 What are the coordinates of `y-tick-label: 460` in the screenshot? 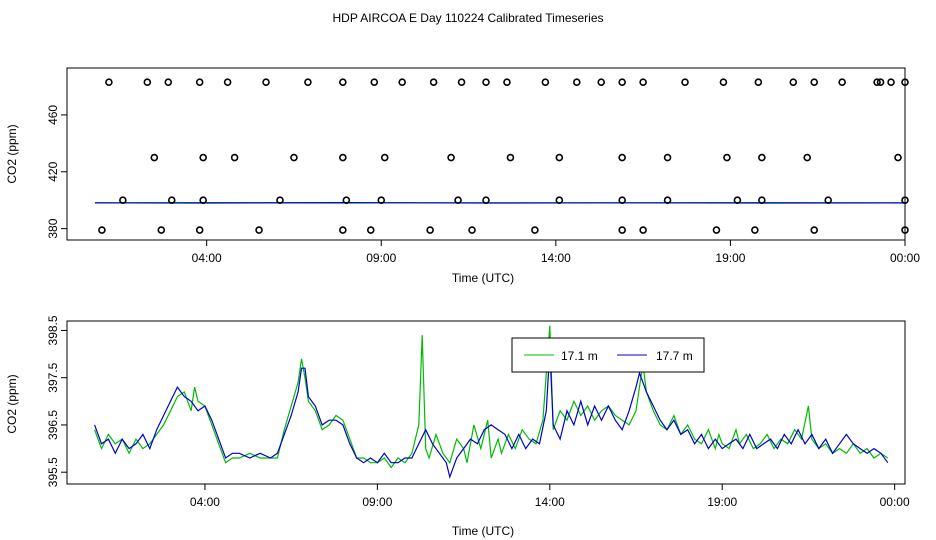 It's located at (53, 115).